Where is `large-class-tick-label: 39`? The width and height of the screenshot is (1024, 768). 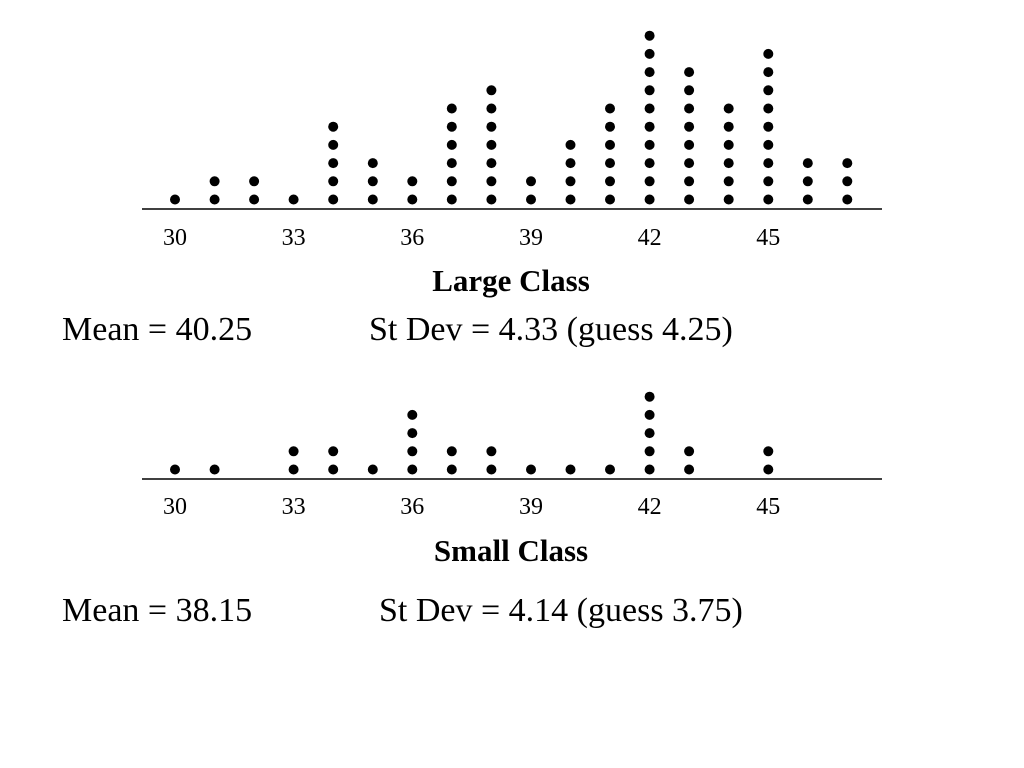
large-class-tick-label: 39 is located at coordinates (531, 238).